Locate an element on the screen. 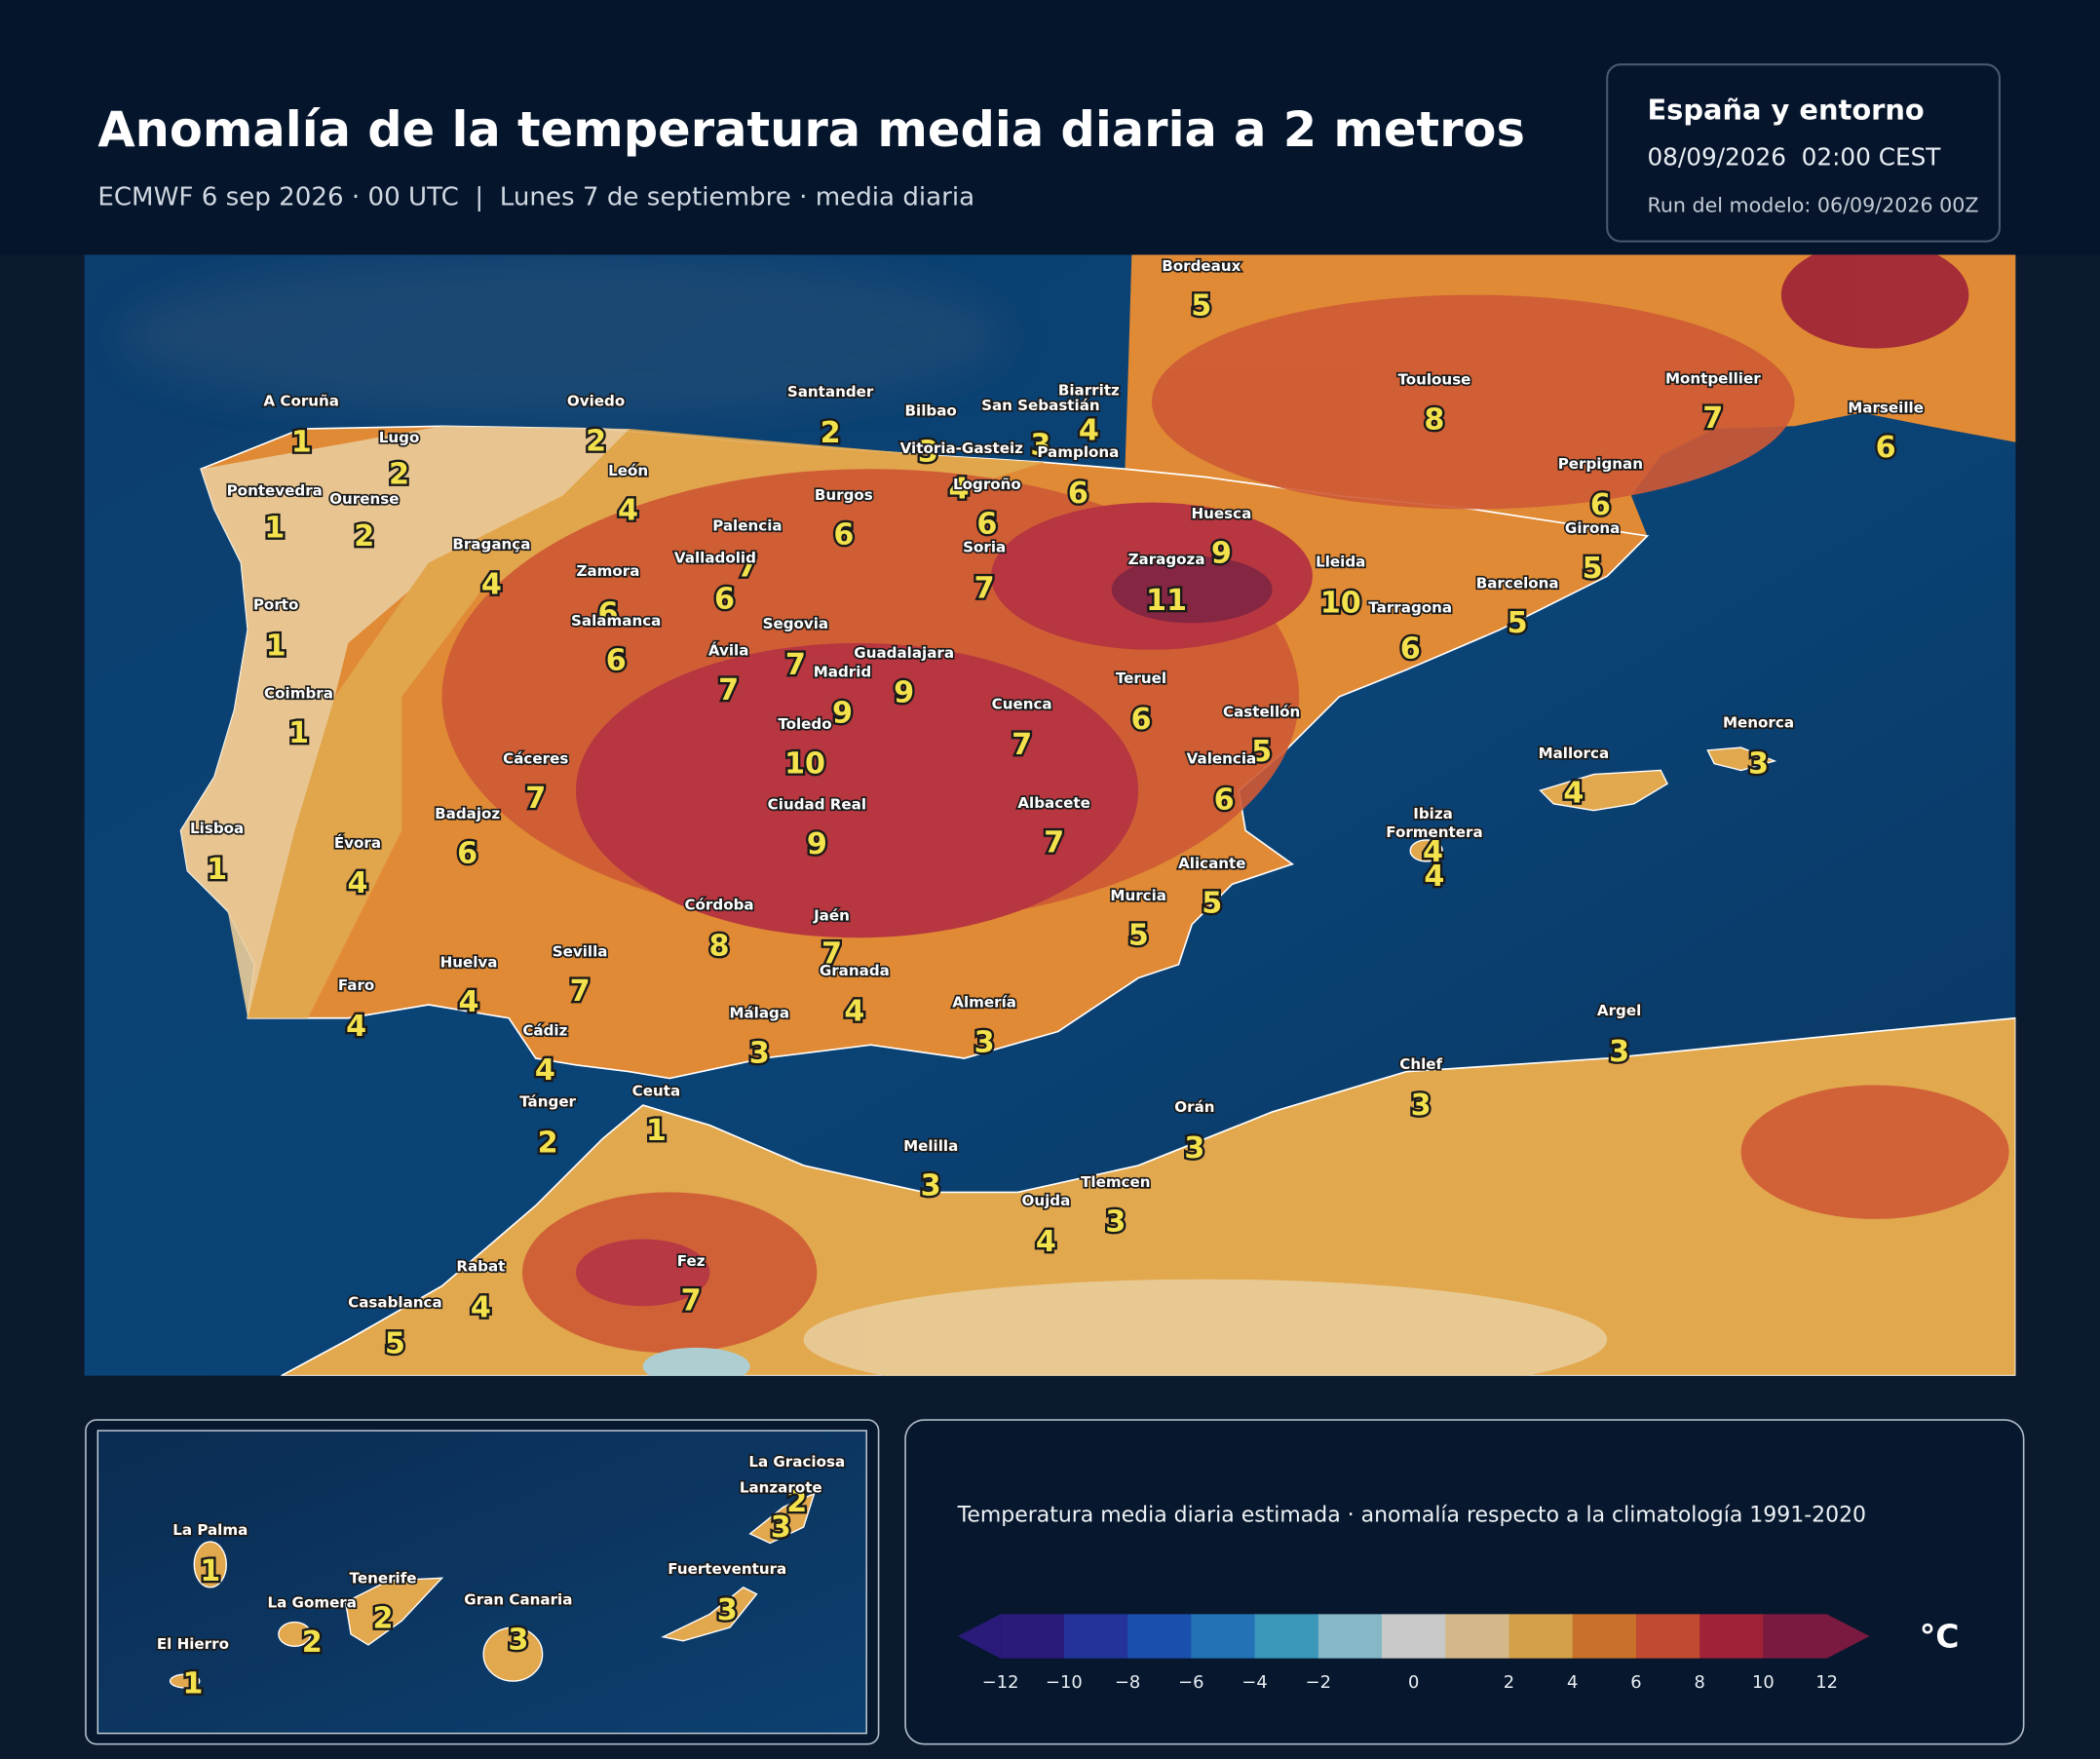 Image resolution: width=2100 pixels, height=1759 pixels. place-label: Segovia is located at coordinates (796, 624).